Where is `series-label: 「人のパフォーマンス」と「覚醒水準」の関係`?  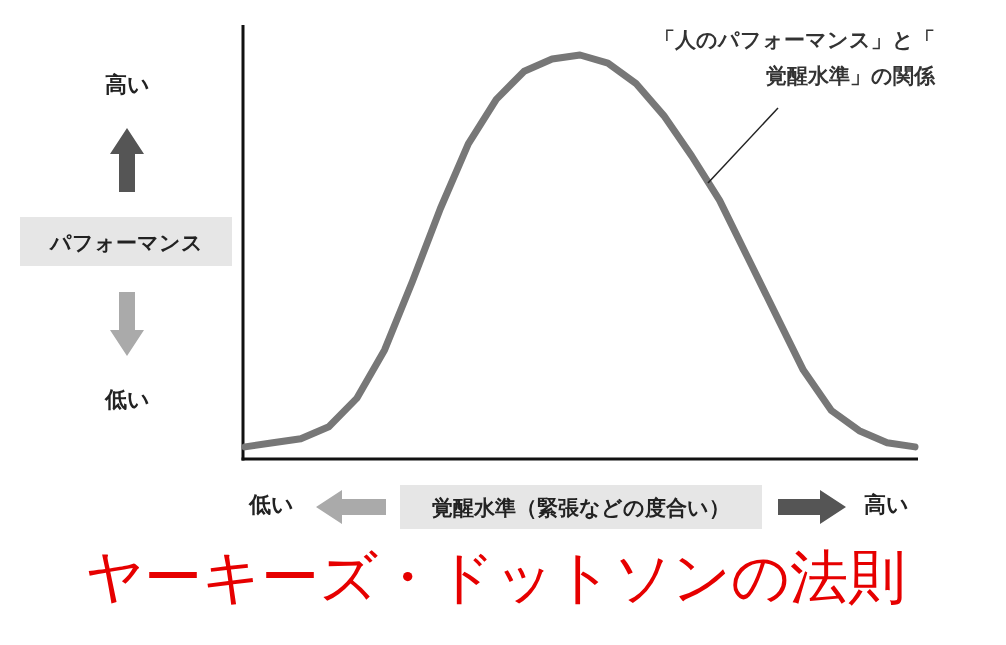 series-label: 「人のパフォーマンス」と「覚醒水準」の関係 is located at coordinates (795, 58).